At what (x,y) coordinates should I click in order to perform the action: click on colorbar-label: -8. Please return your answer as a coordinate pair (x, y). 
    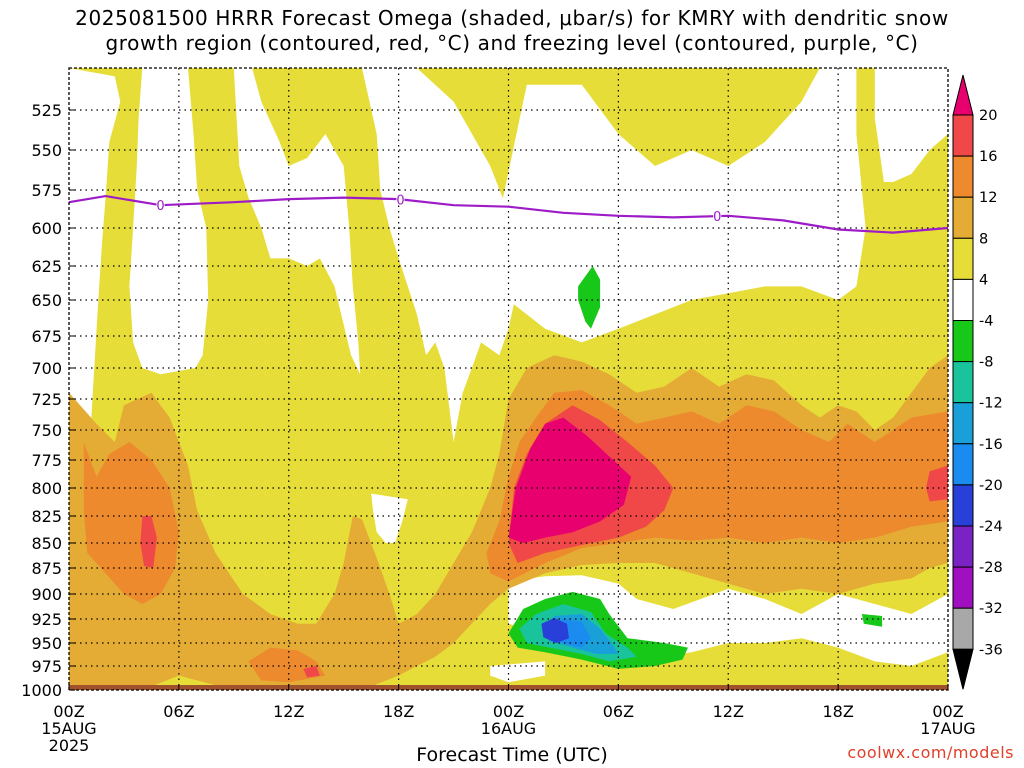
    Looking at the image, I should click on (986, 363).